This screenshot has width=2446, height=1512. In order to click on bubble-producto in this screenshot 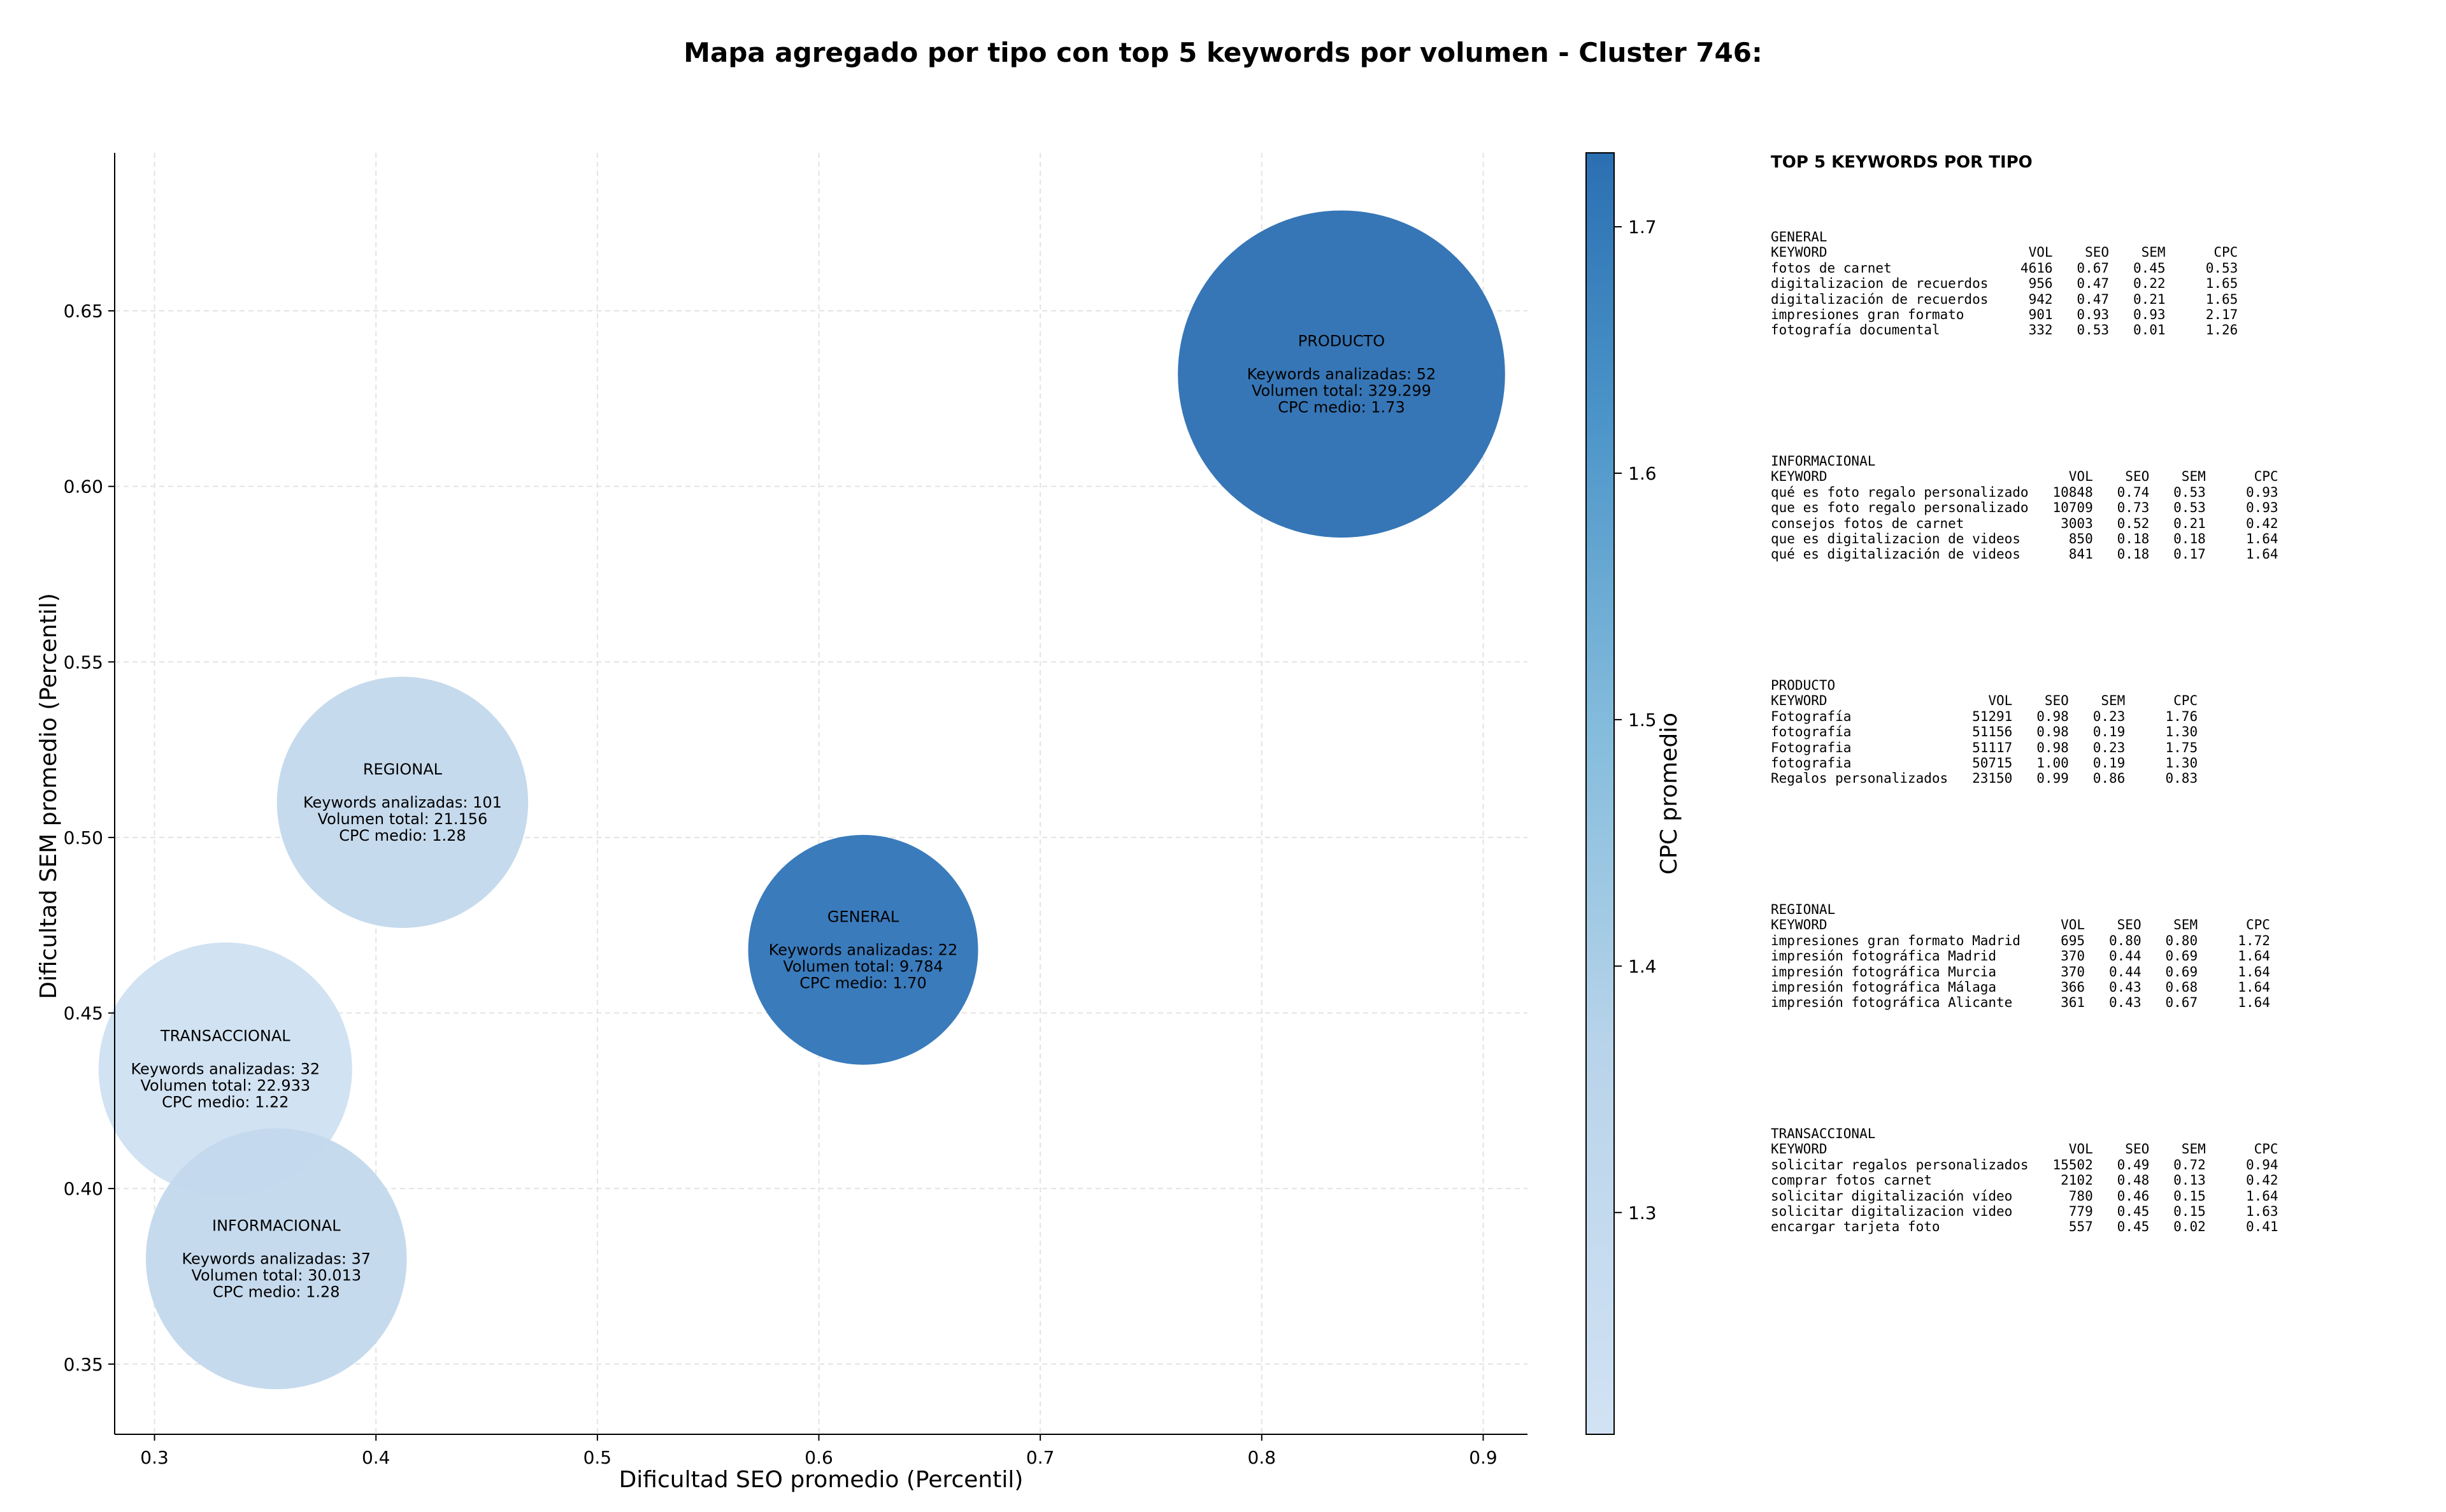, I will do `click(1341, 374)`.